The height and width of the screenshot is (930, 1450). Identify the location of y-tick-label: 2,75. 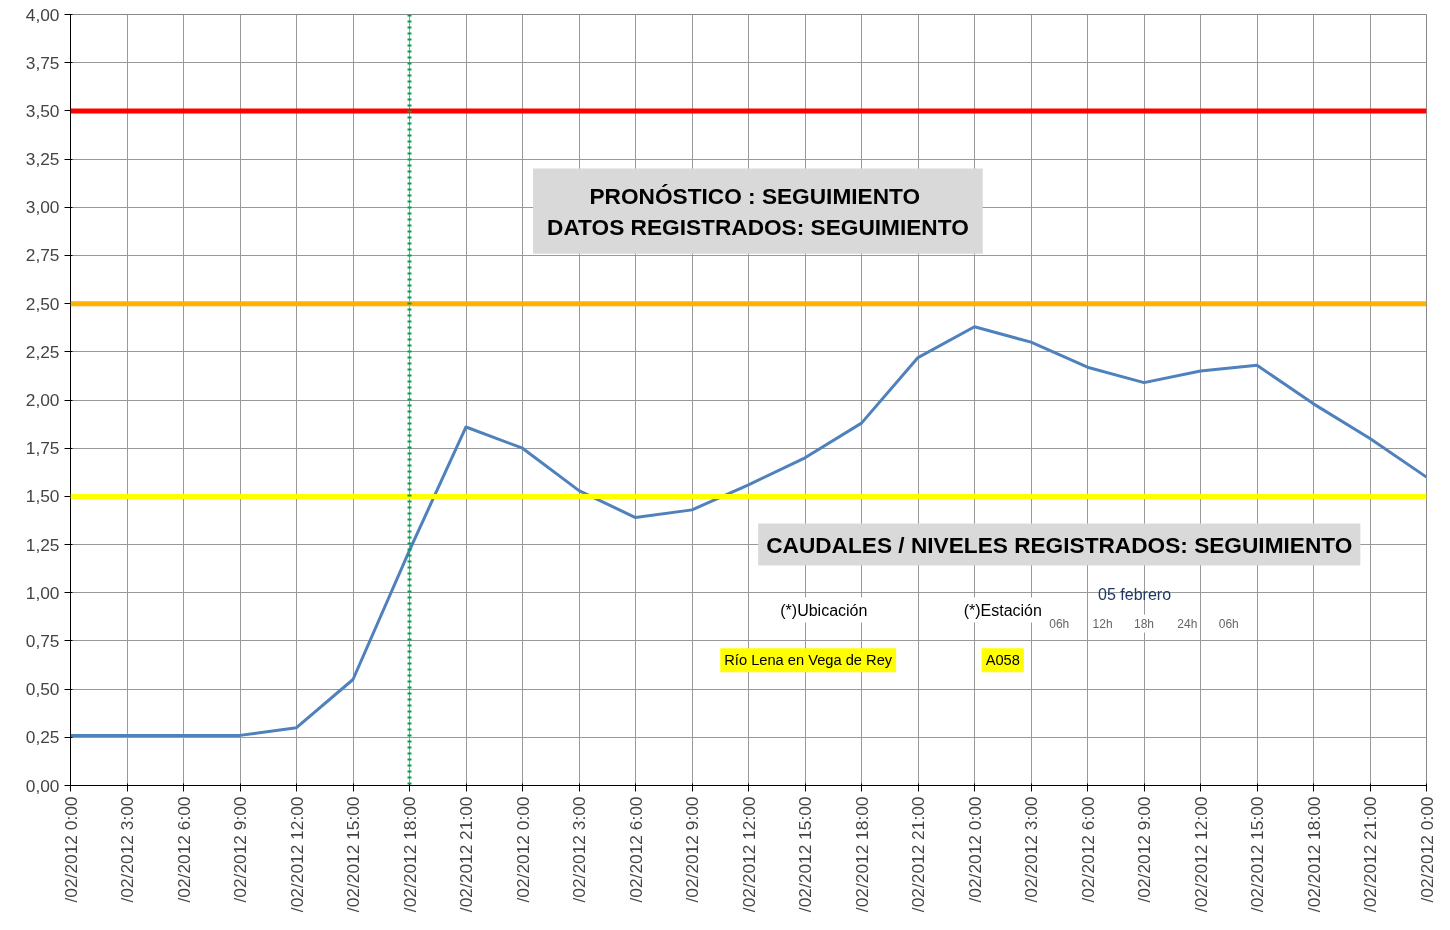
(42, 255).